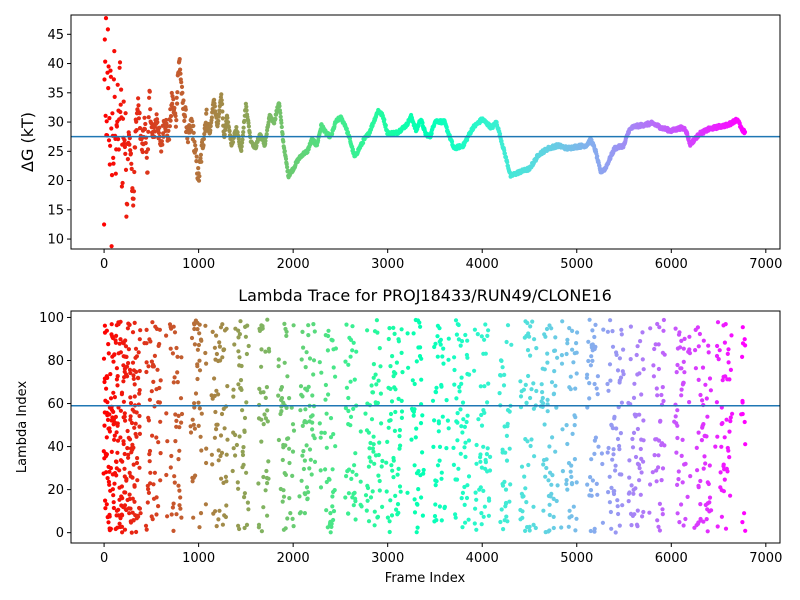  What do you see at coordinates (55, 490) in the screenshot?
I see `bottom-y-tick-label: 20` at bounding box center [55, 490].